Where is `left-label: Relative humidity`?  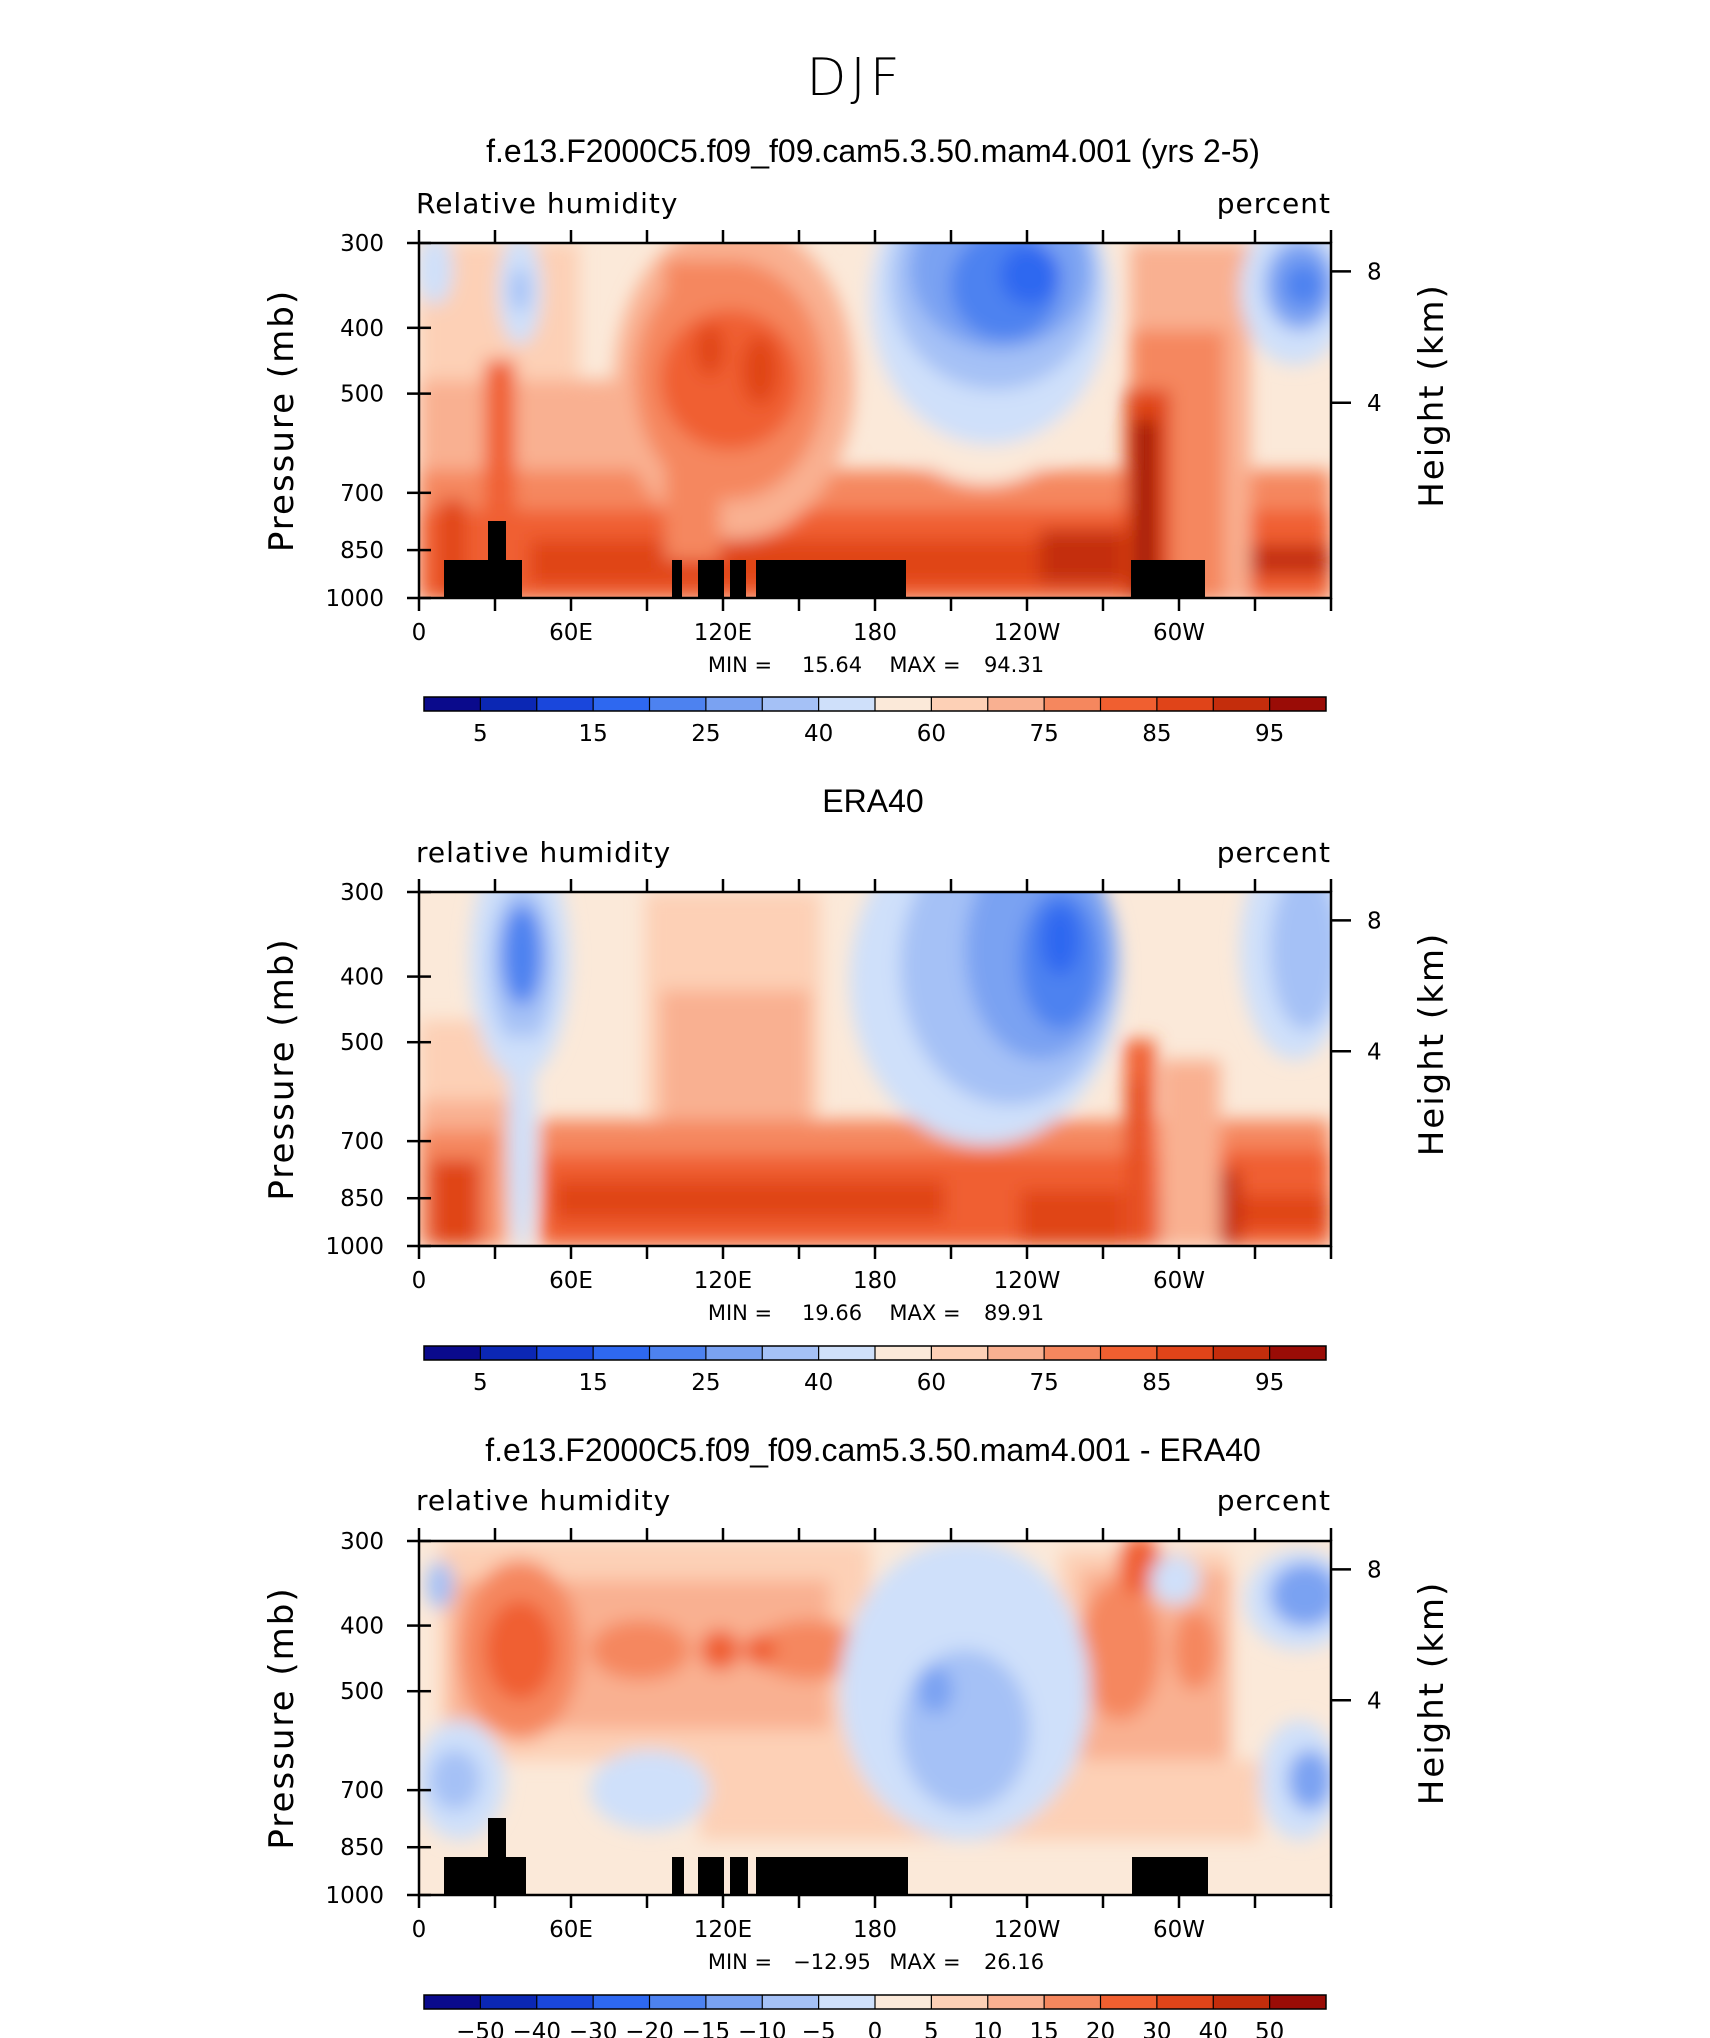 left-label: Relative humidity is located at coordinates (547, 203).